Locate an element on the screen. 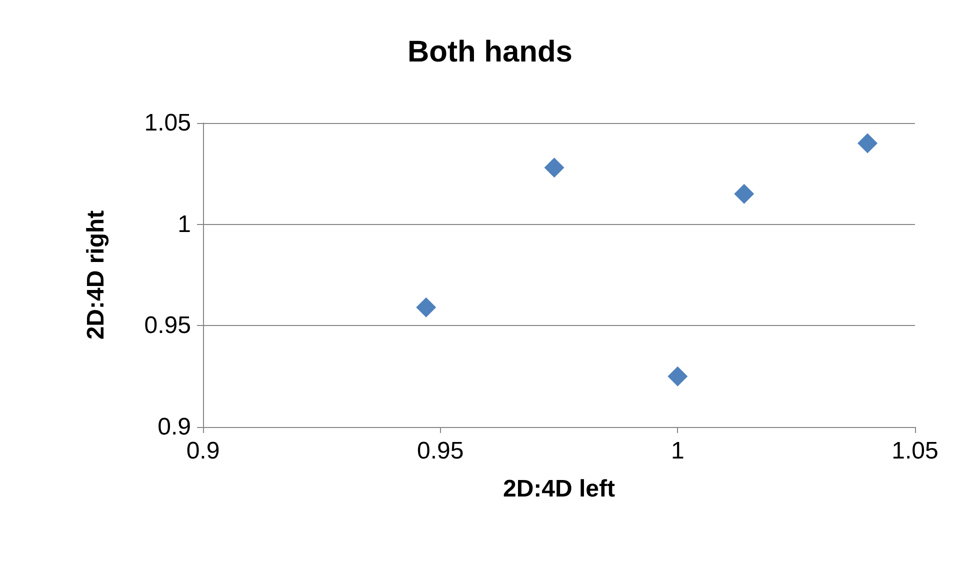 The width and height of the screenshot is (980, 580). y-tick-label: 0.95 is located at coordinates (167, 326).